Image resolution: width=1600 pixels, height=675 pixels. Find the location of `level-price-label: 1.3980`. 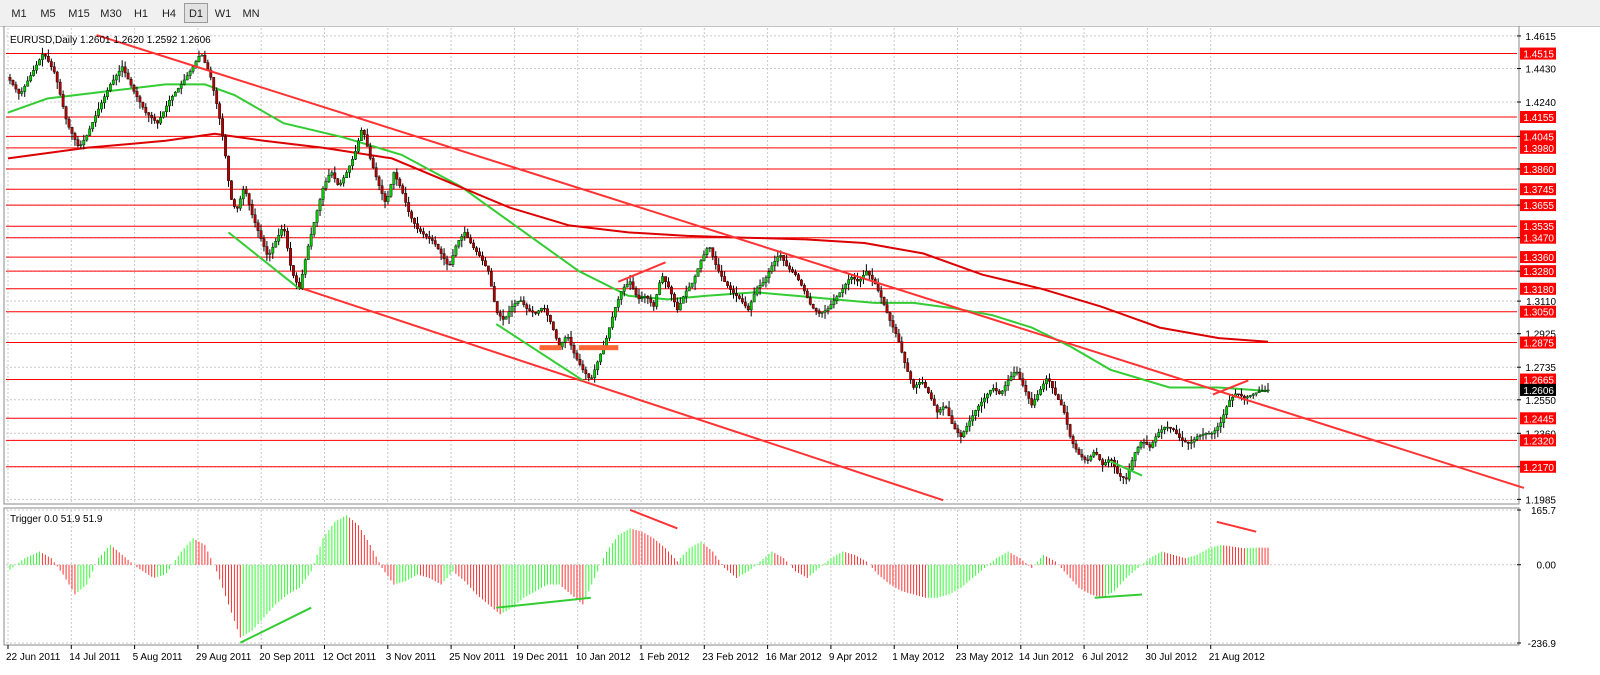

level-price-label: 1.3980 is located at coordinates (1538, 149).